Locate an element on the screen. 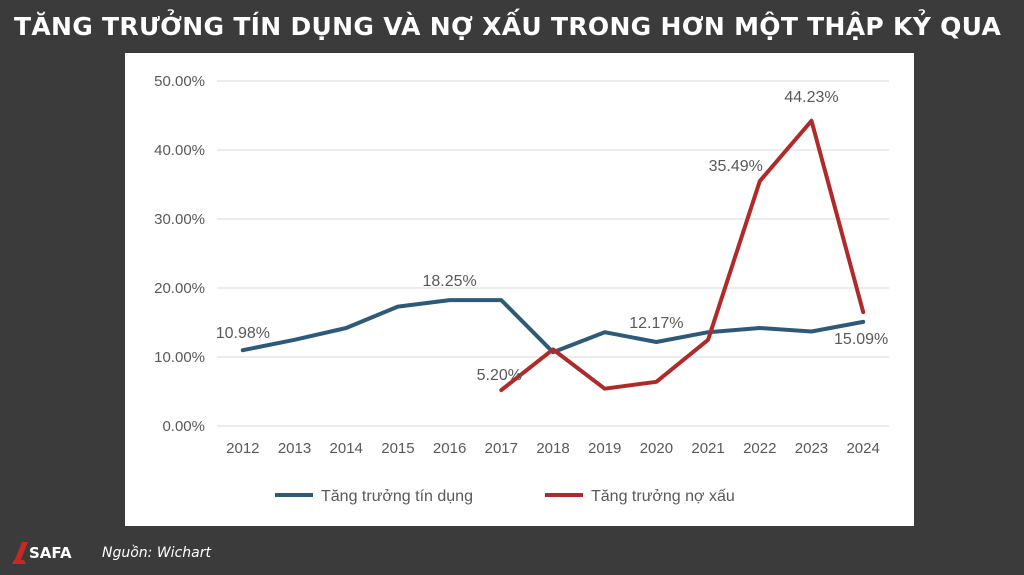 Image resolution: width=1024 pixels, height=575 pixels. x-tick-label: 2012 is located at coordinates (242, 448).